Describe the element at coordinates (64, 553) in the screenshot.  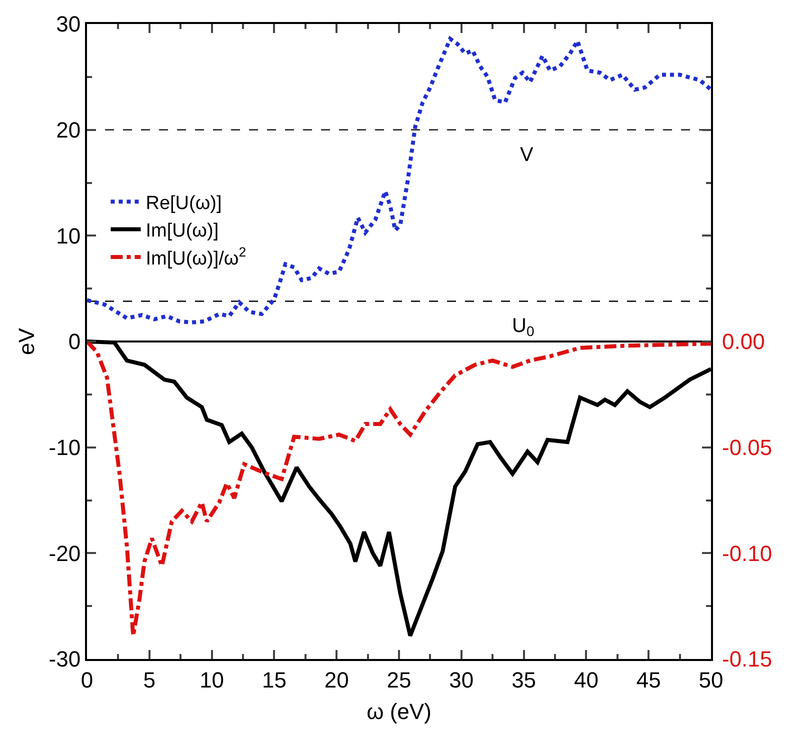
I see `y-tick-label: -20` at that location.